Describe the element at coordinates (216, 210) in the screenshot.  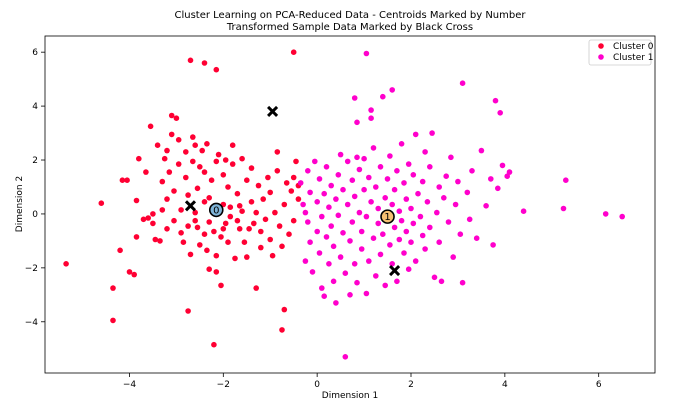
I see `centroid-label: 0` at that location.